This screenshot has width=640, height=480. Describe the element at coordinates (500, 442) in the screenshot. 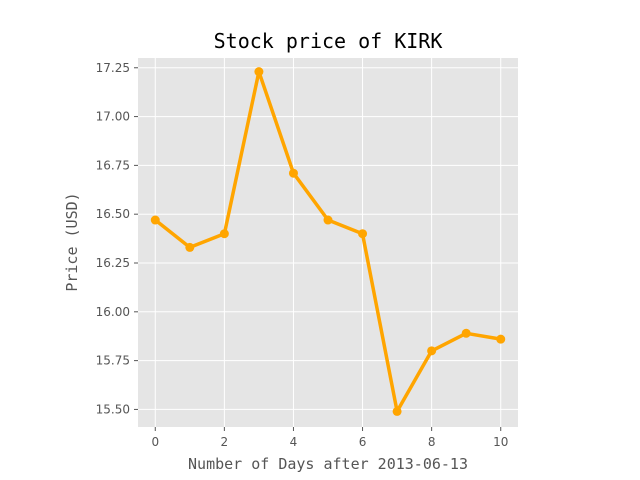

I see `x-tick-label: 10` at that location.